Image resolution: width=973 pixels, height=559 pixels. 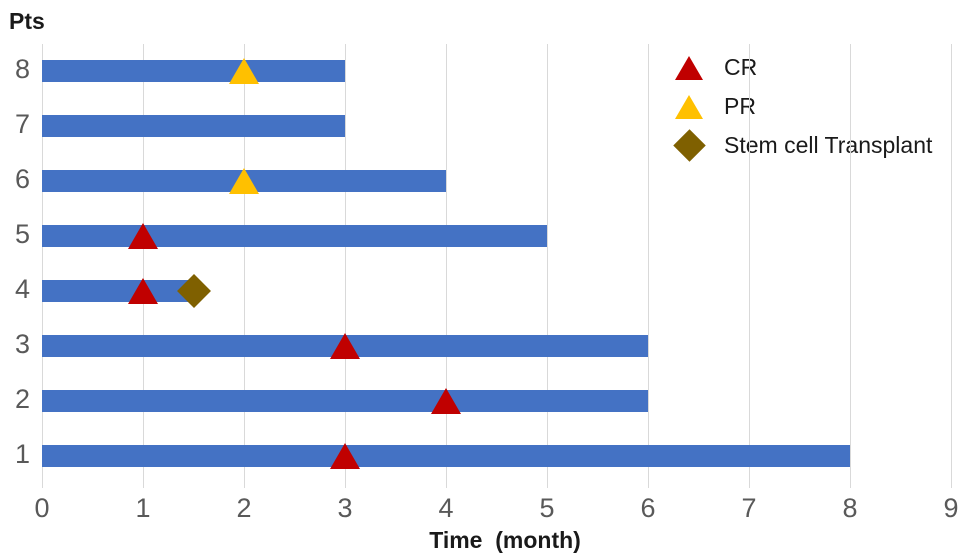 I want to click on y-tick-label-1: 1, so click(x=22, y=453).